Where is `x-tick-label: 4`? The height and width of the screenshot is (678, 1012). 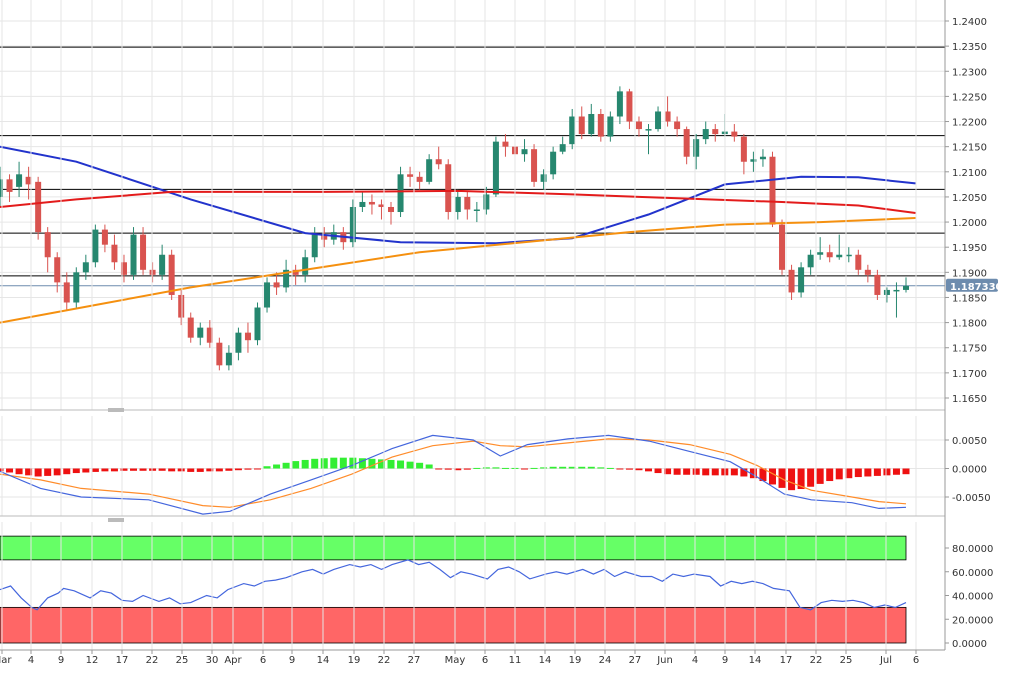
x-tick-label: 4 is located at coordinates (695, 660).